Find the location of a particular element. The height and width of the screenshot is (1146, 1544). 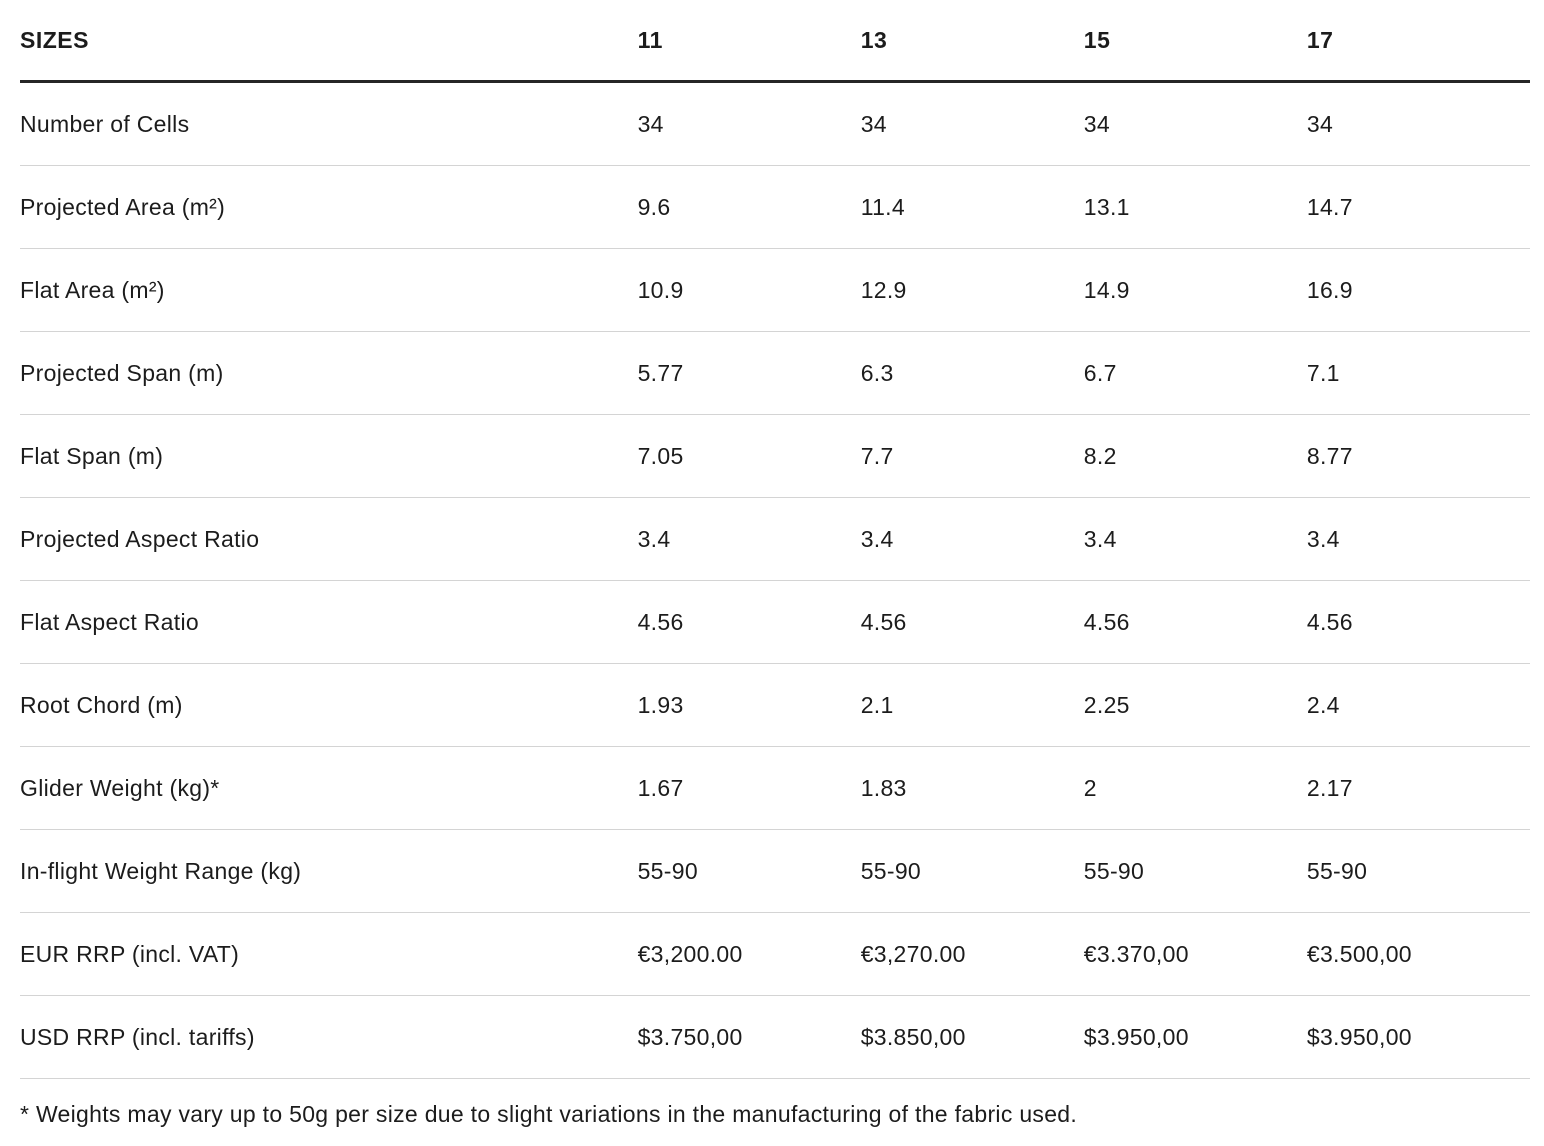

cell-value: 14.9 is located at coordinates (1195, 290).